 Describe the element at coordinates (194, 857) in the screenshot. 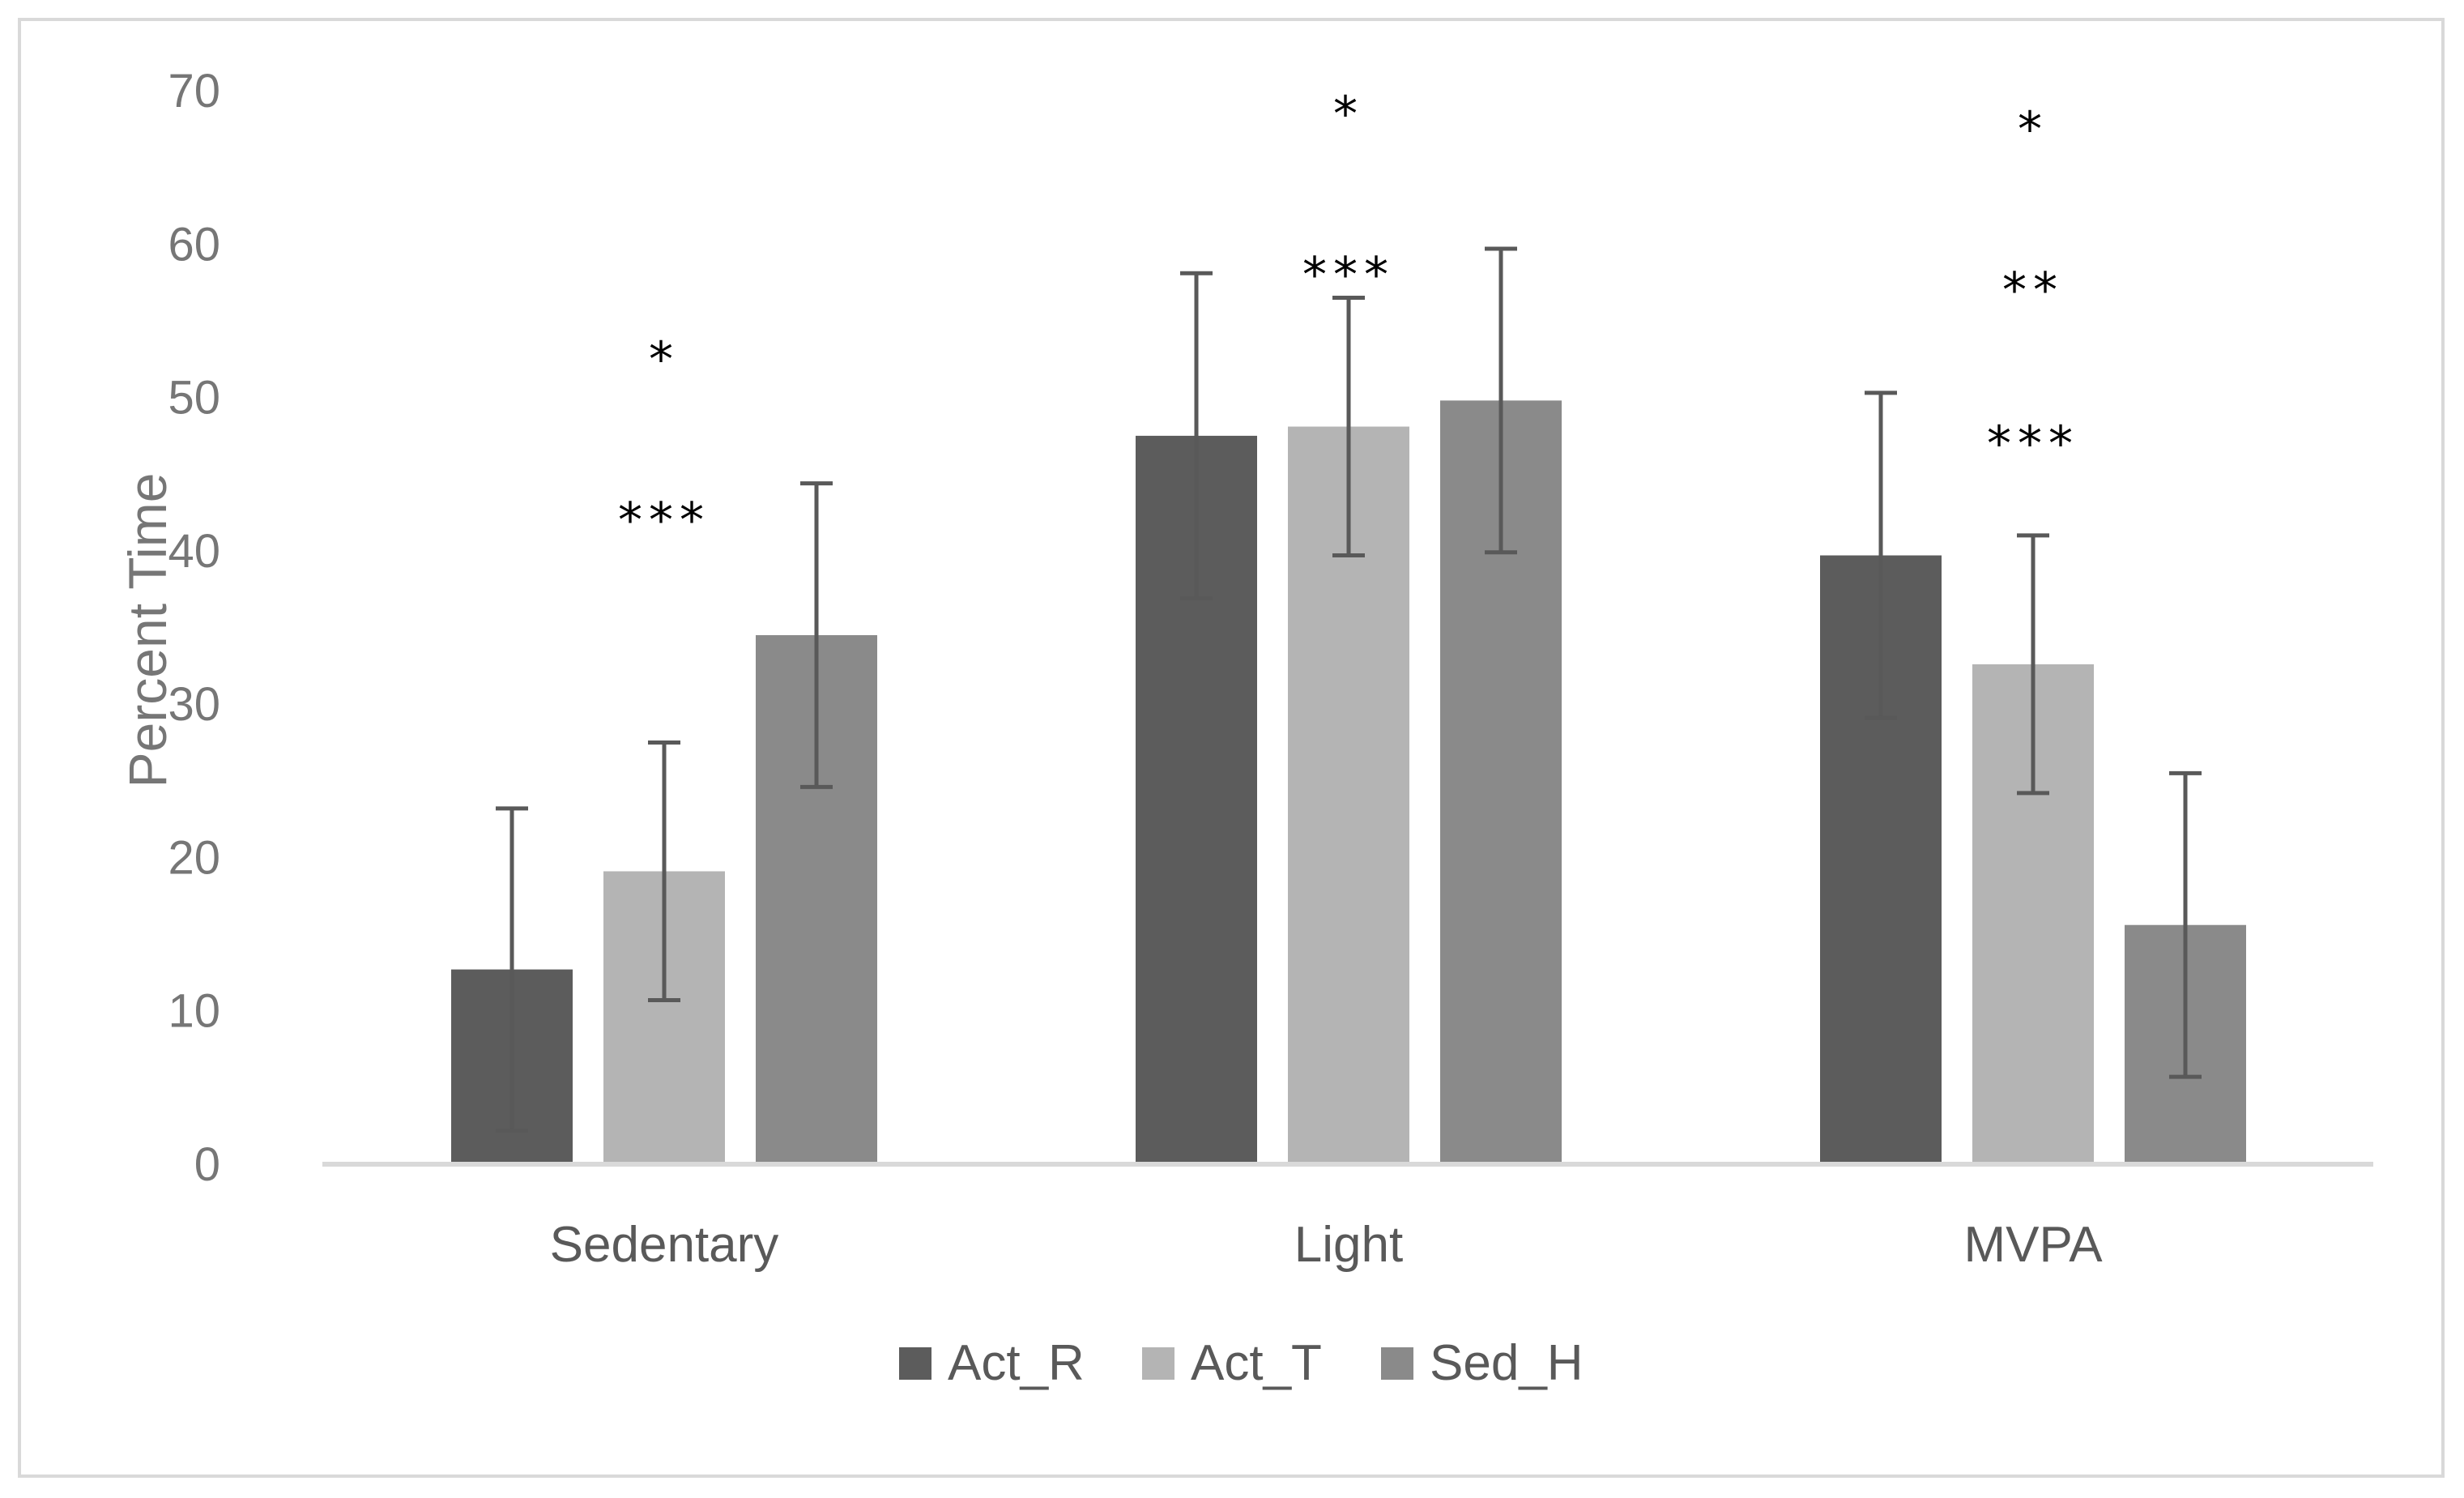

I see `y-tick-label: 20` at that location.